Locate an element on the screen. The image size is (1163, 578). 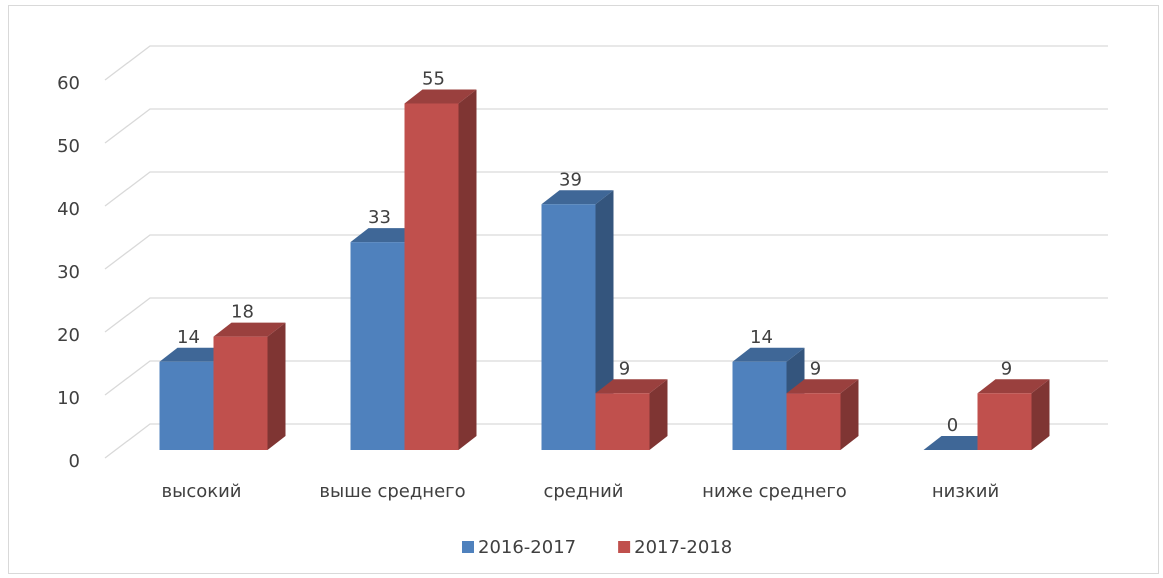
y-tick-label: 30 is located at coordinates (68, 272).